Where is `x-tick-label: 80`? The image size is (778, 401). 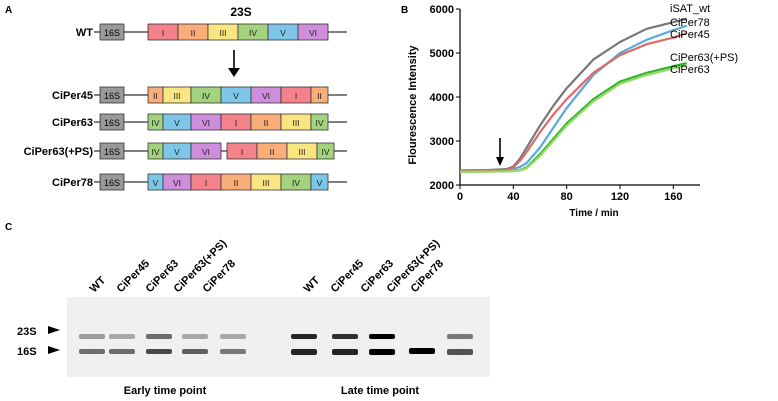 x-tick-label: 80 is located at coordinates (567, 197).